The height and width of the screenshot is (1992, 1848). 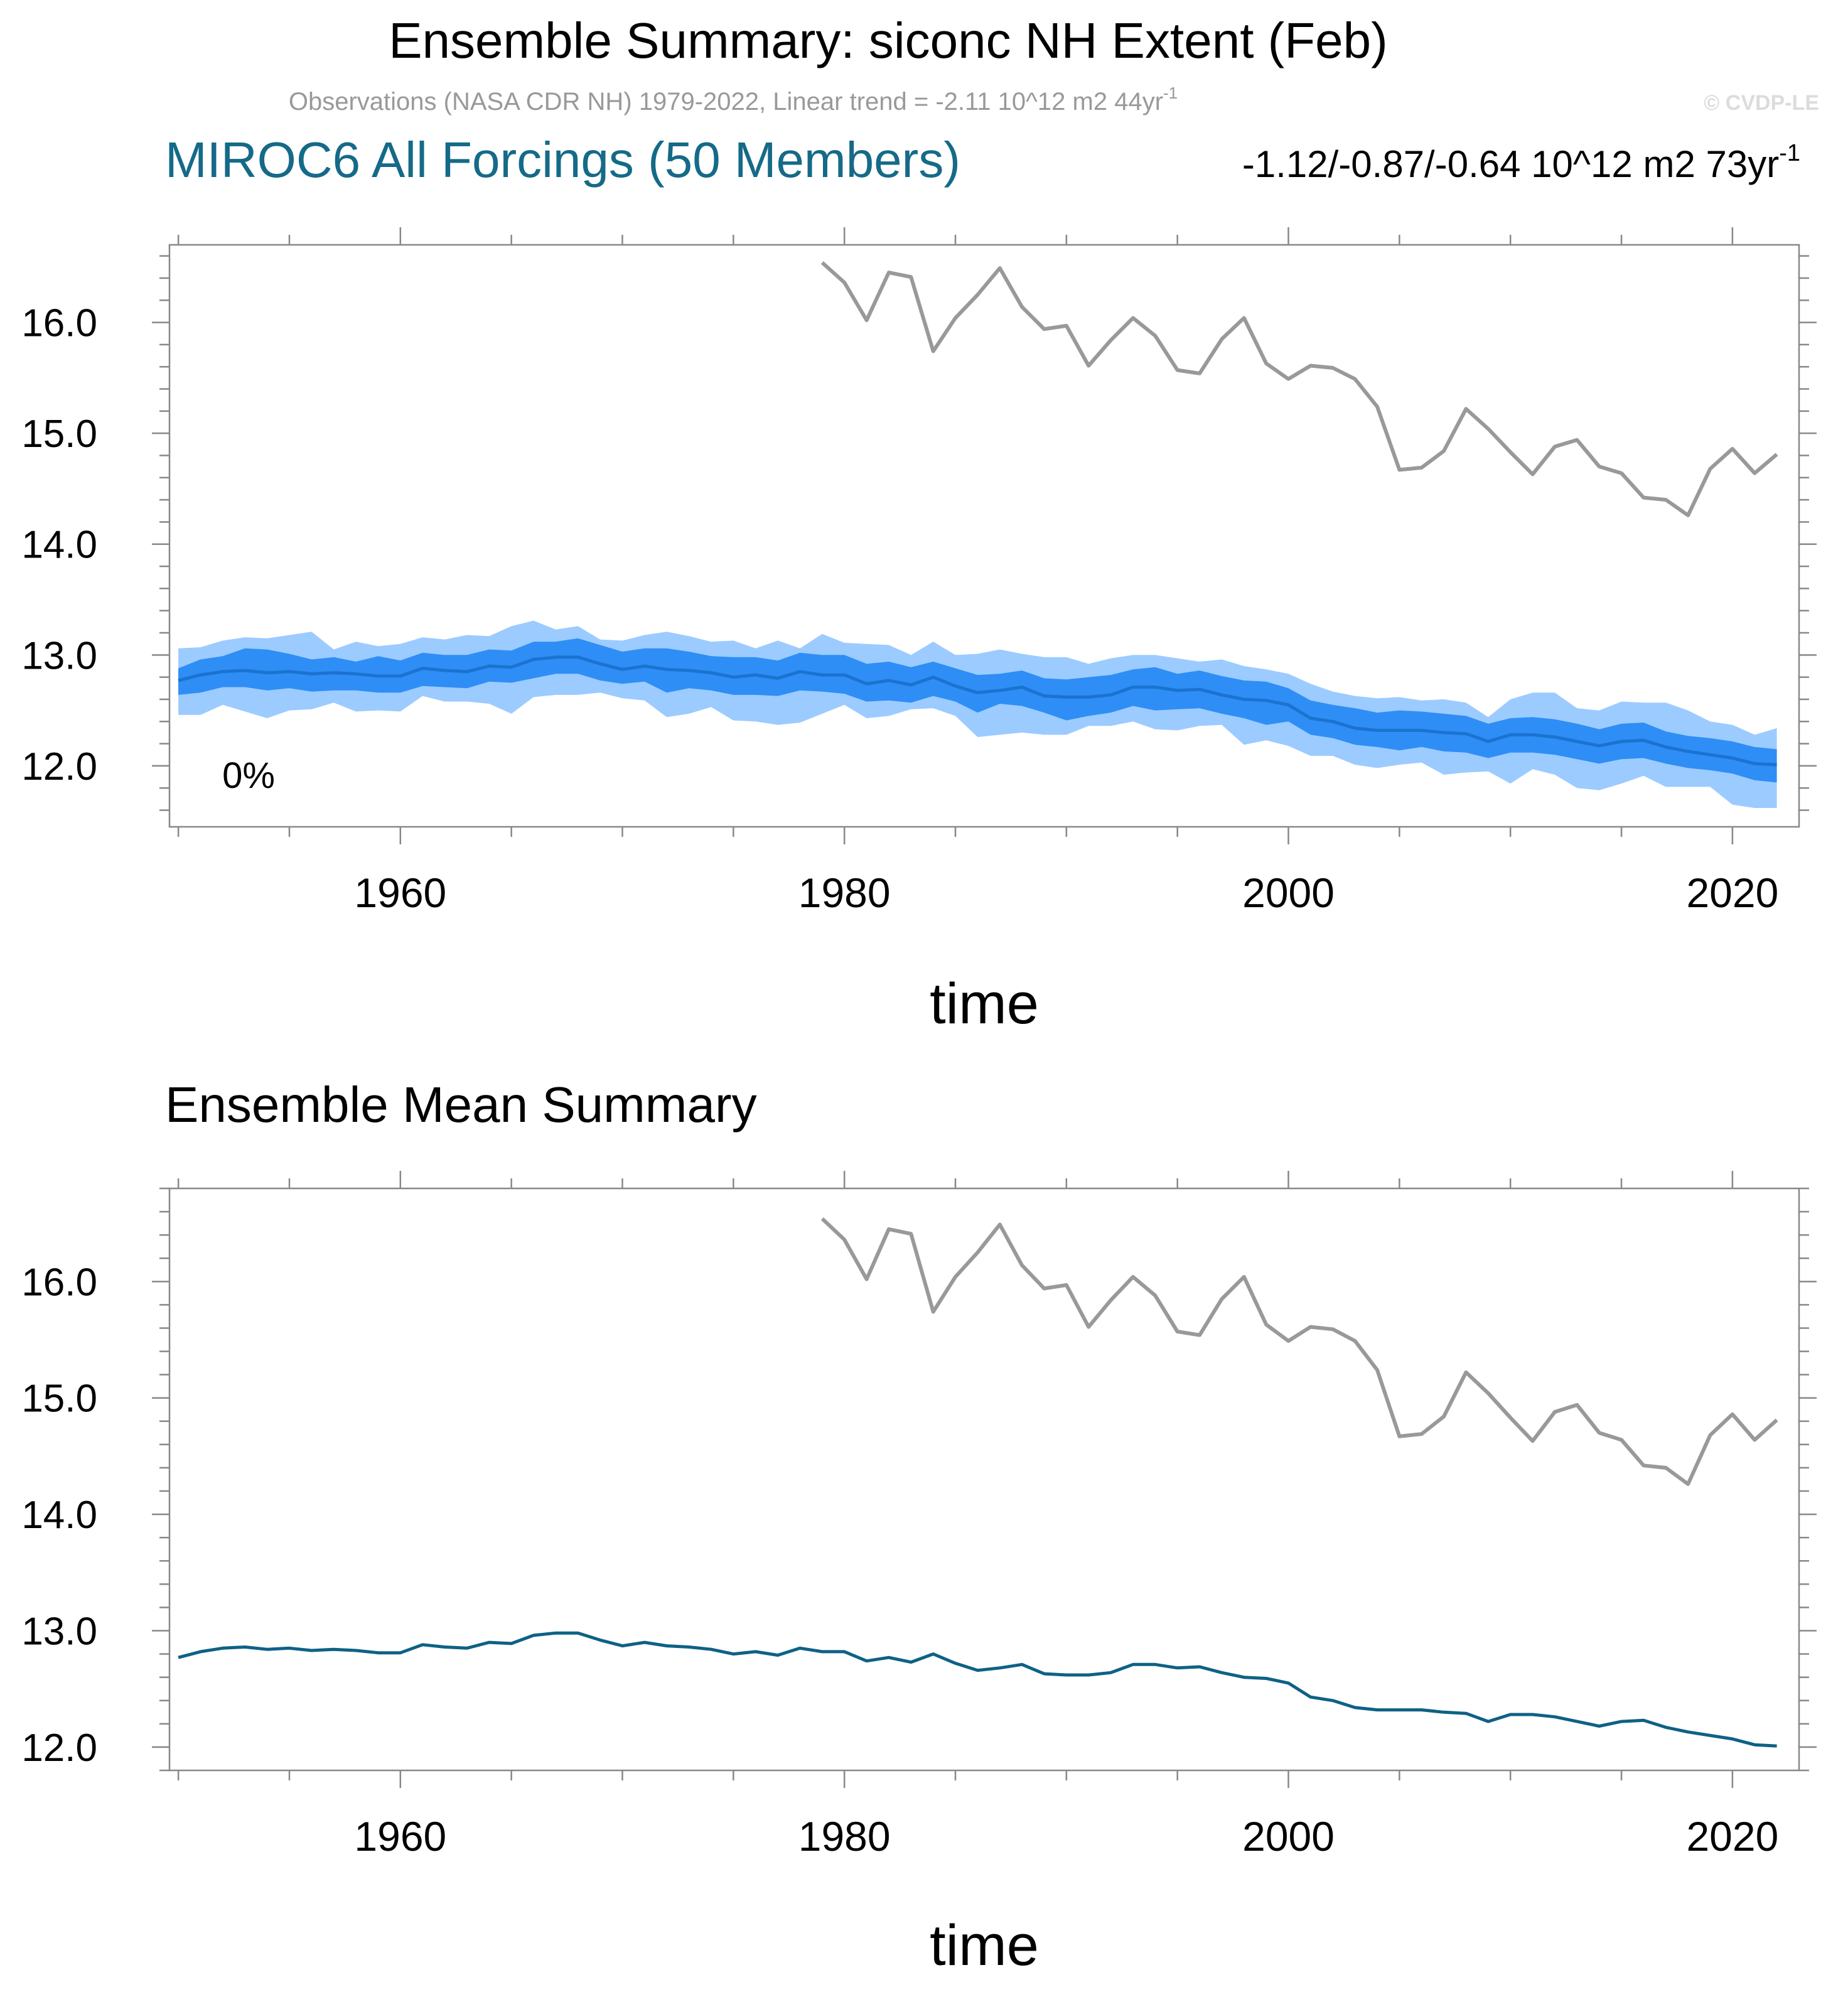 I want to click on panel1-trend-sup: -1, so click(x=1789, y=153).